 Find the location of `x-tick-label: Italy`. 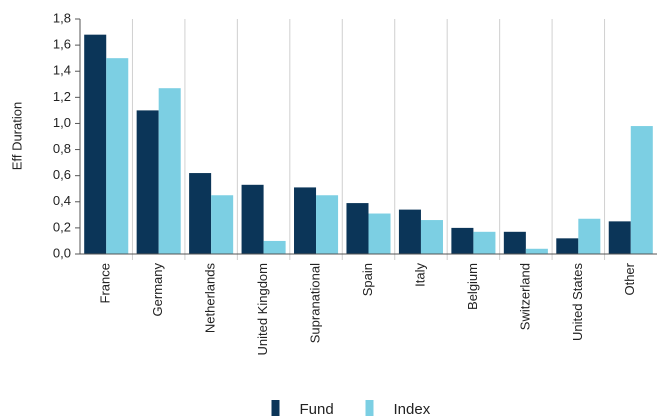

x-tick-label: Italy is located at coordinates (419, 275).